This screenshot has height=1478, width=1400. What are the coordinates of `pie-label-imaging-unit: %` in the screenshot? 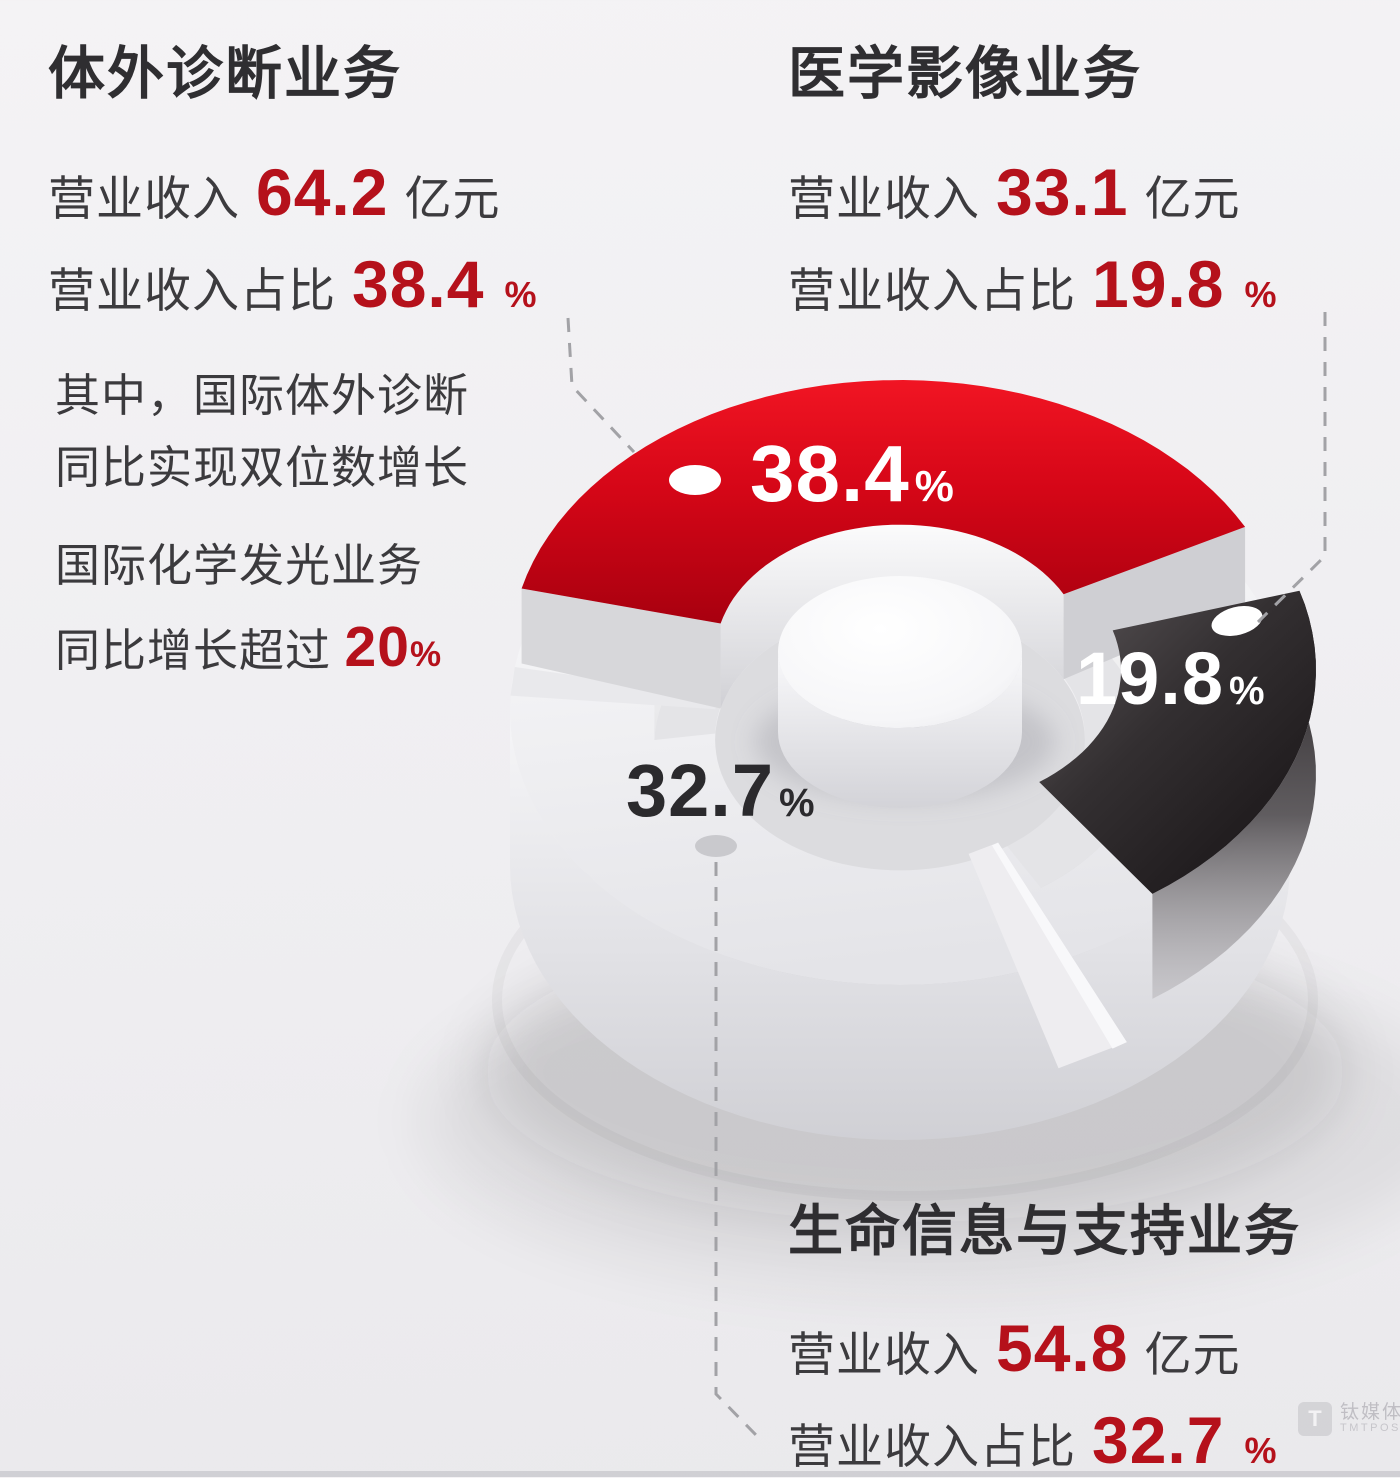 It's located at (1247, 691).